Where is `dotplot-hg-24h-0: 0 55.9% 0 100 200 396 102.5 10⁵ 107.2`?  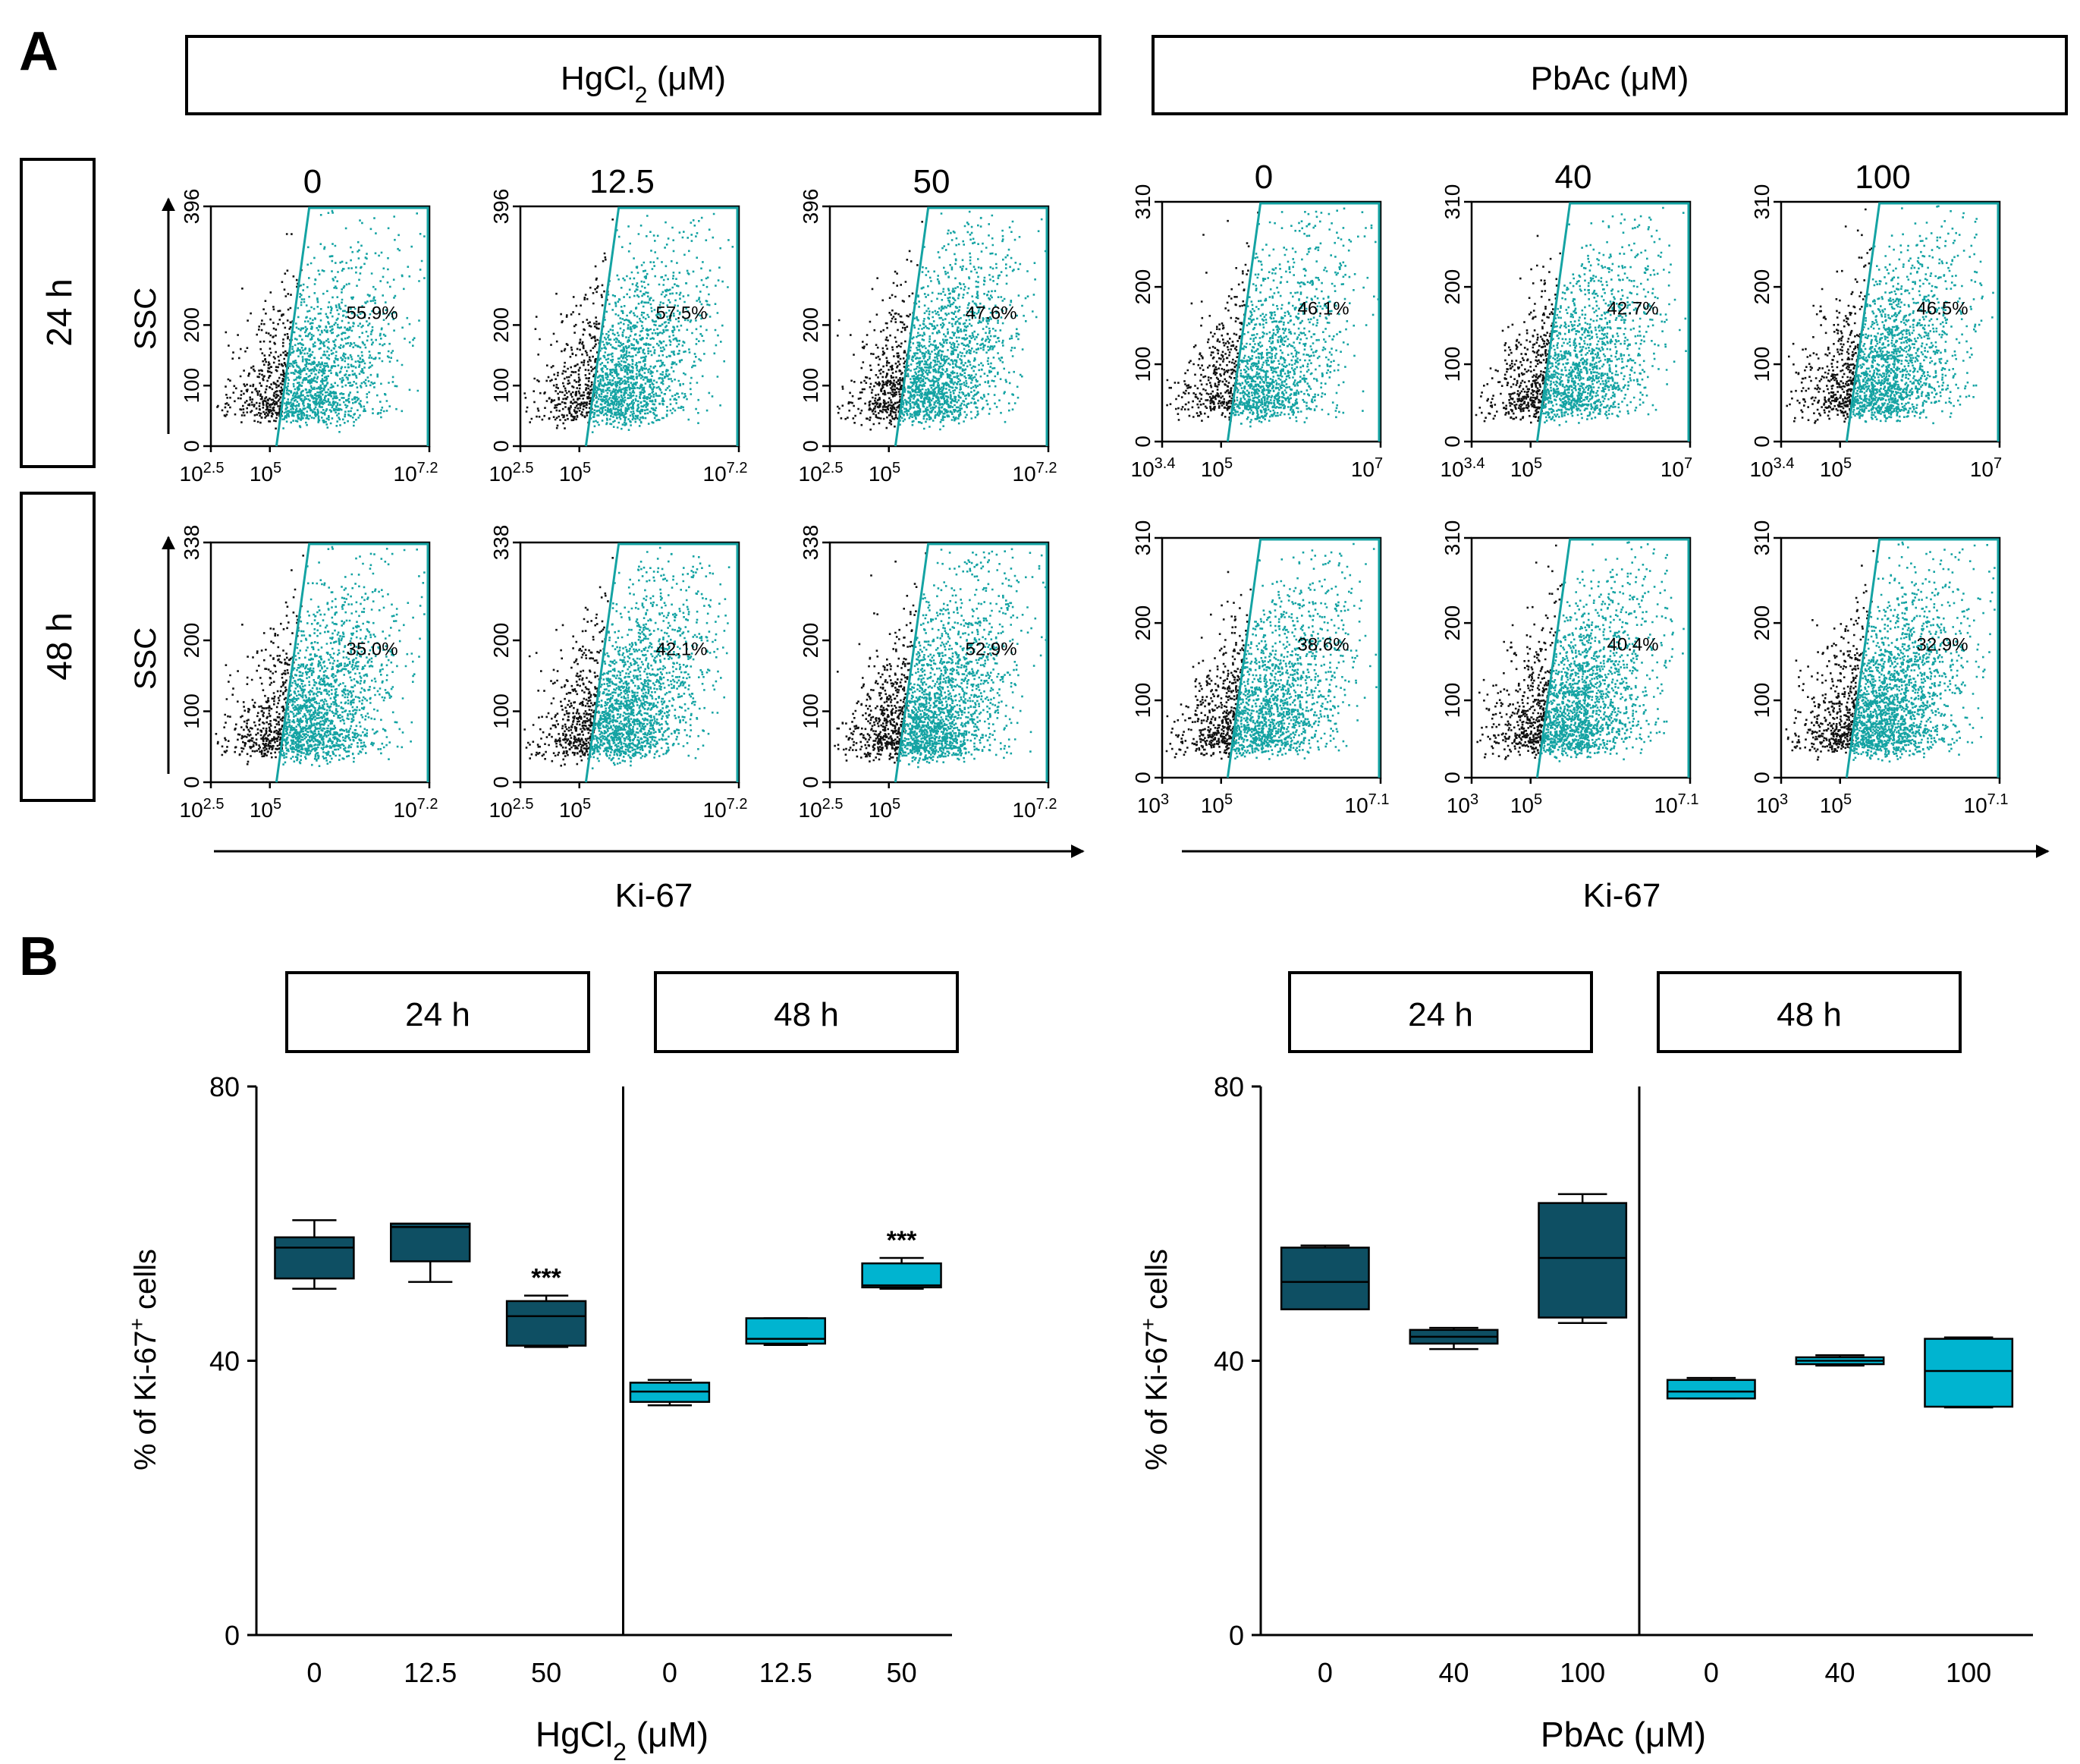
dotplot-hg-24h-0: 0 55.9% 0 100 200 396 102.5 10⁵ 107.2 is located at coordinates (309, 324).